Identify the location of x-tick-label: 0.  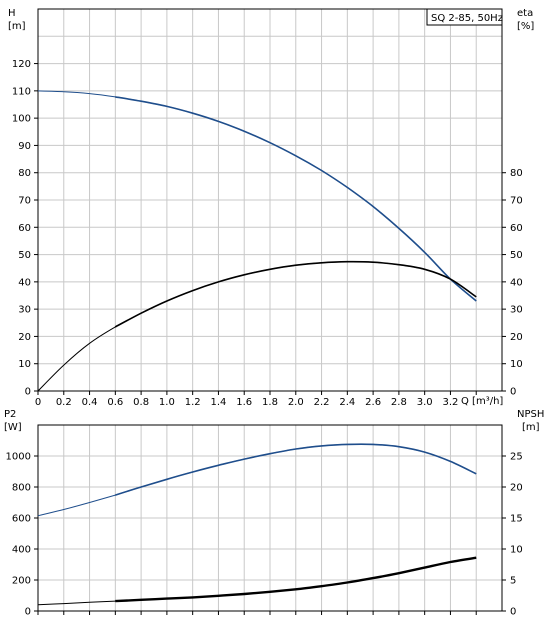
(38, 402).